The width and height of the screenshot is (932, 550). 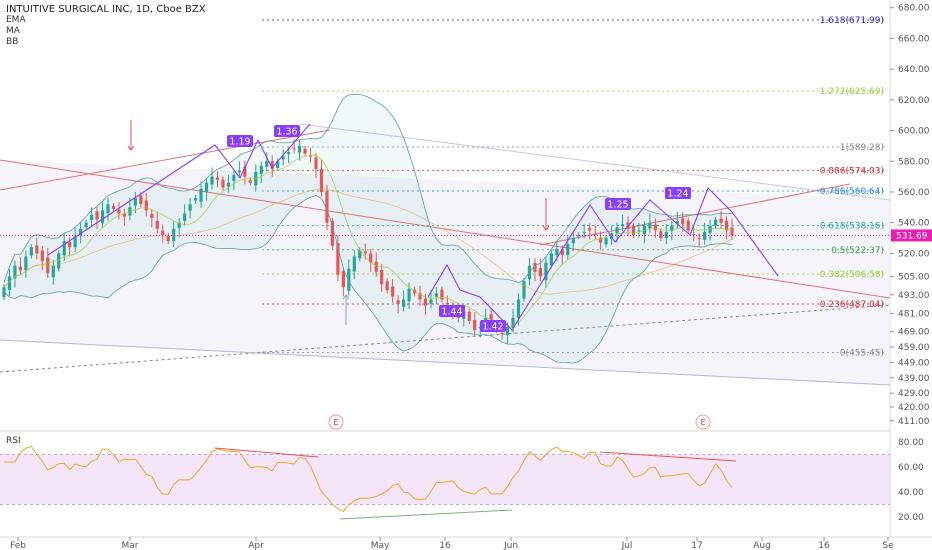 I want to click on earnings-marker, so click(x=703, y=422).